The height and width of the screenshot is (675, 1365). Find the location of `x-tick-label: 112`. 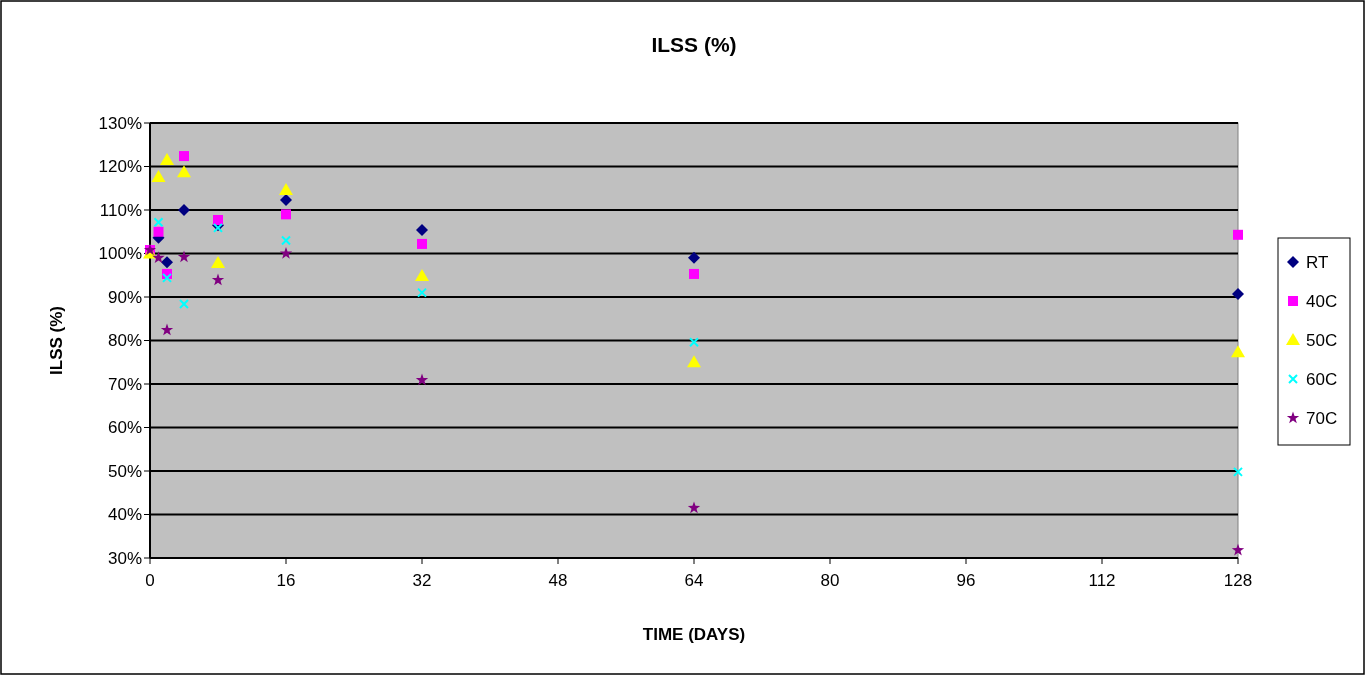

x-tick-label: 112 is located at coordinates (1102, 580).